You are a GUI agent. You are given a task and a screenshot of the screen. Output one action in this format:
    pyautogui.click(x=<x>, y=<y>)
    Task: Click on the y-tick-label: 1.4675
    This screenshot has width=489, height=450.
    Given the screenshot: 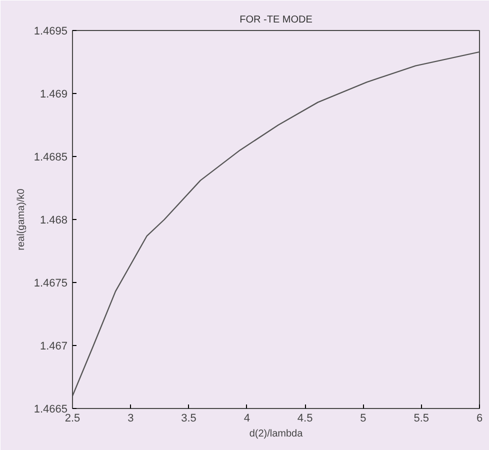 What is the action you would take?
    pyautogui.click(x=51, y=284)
    